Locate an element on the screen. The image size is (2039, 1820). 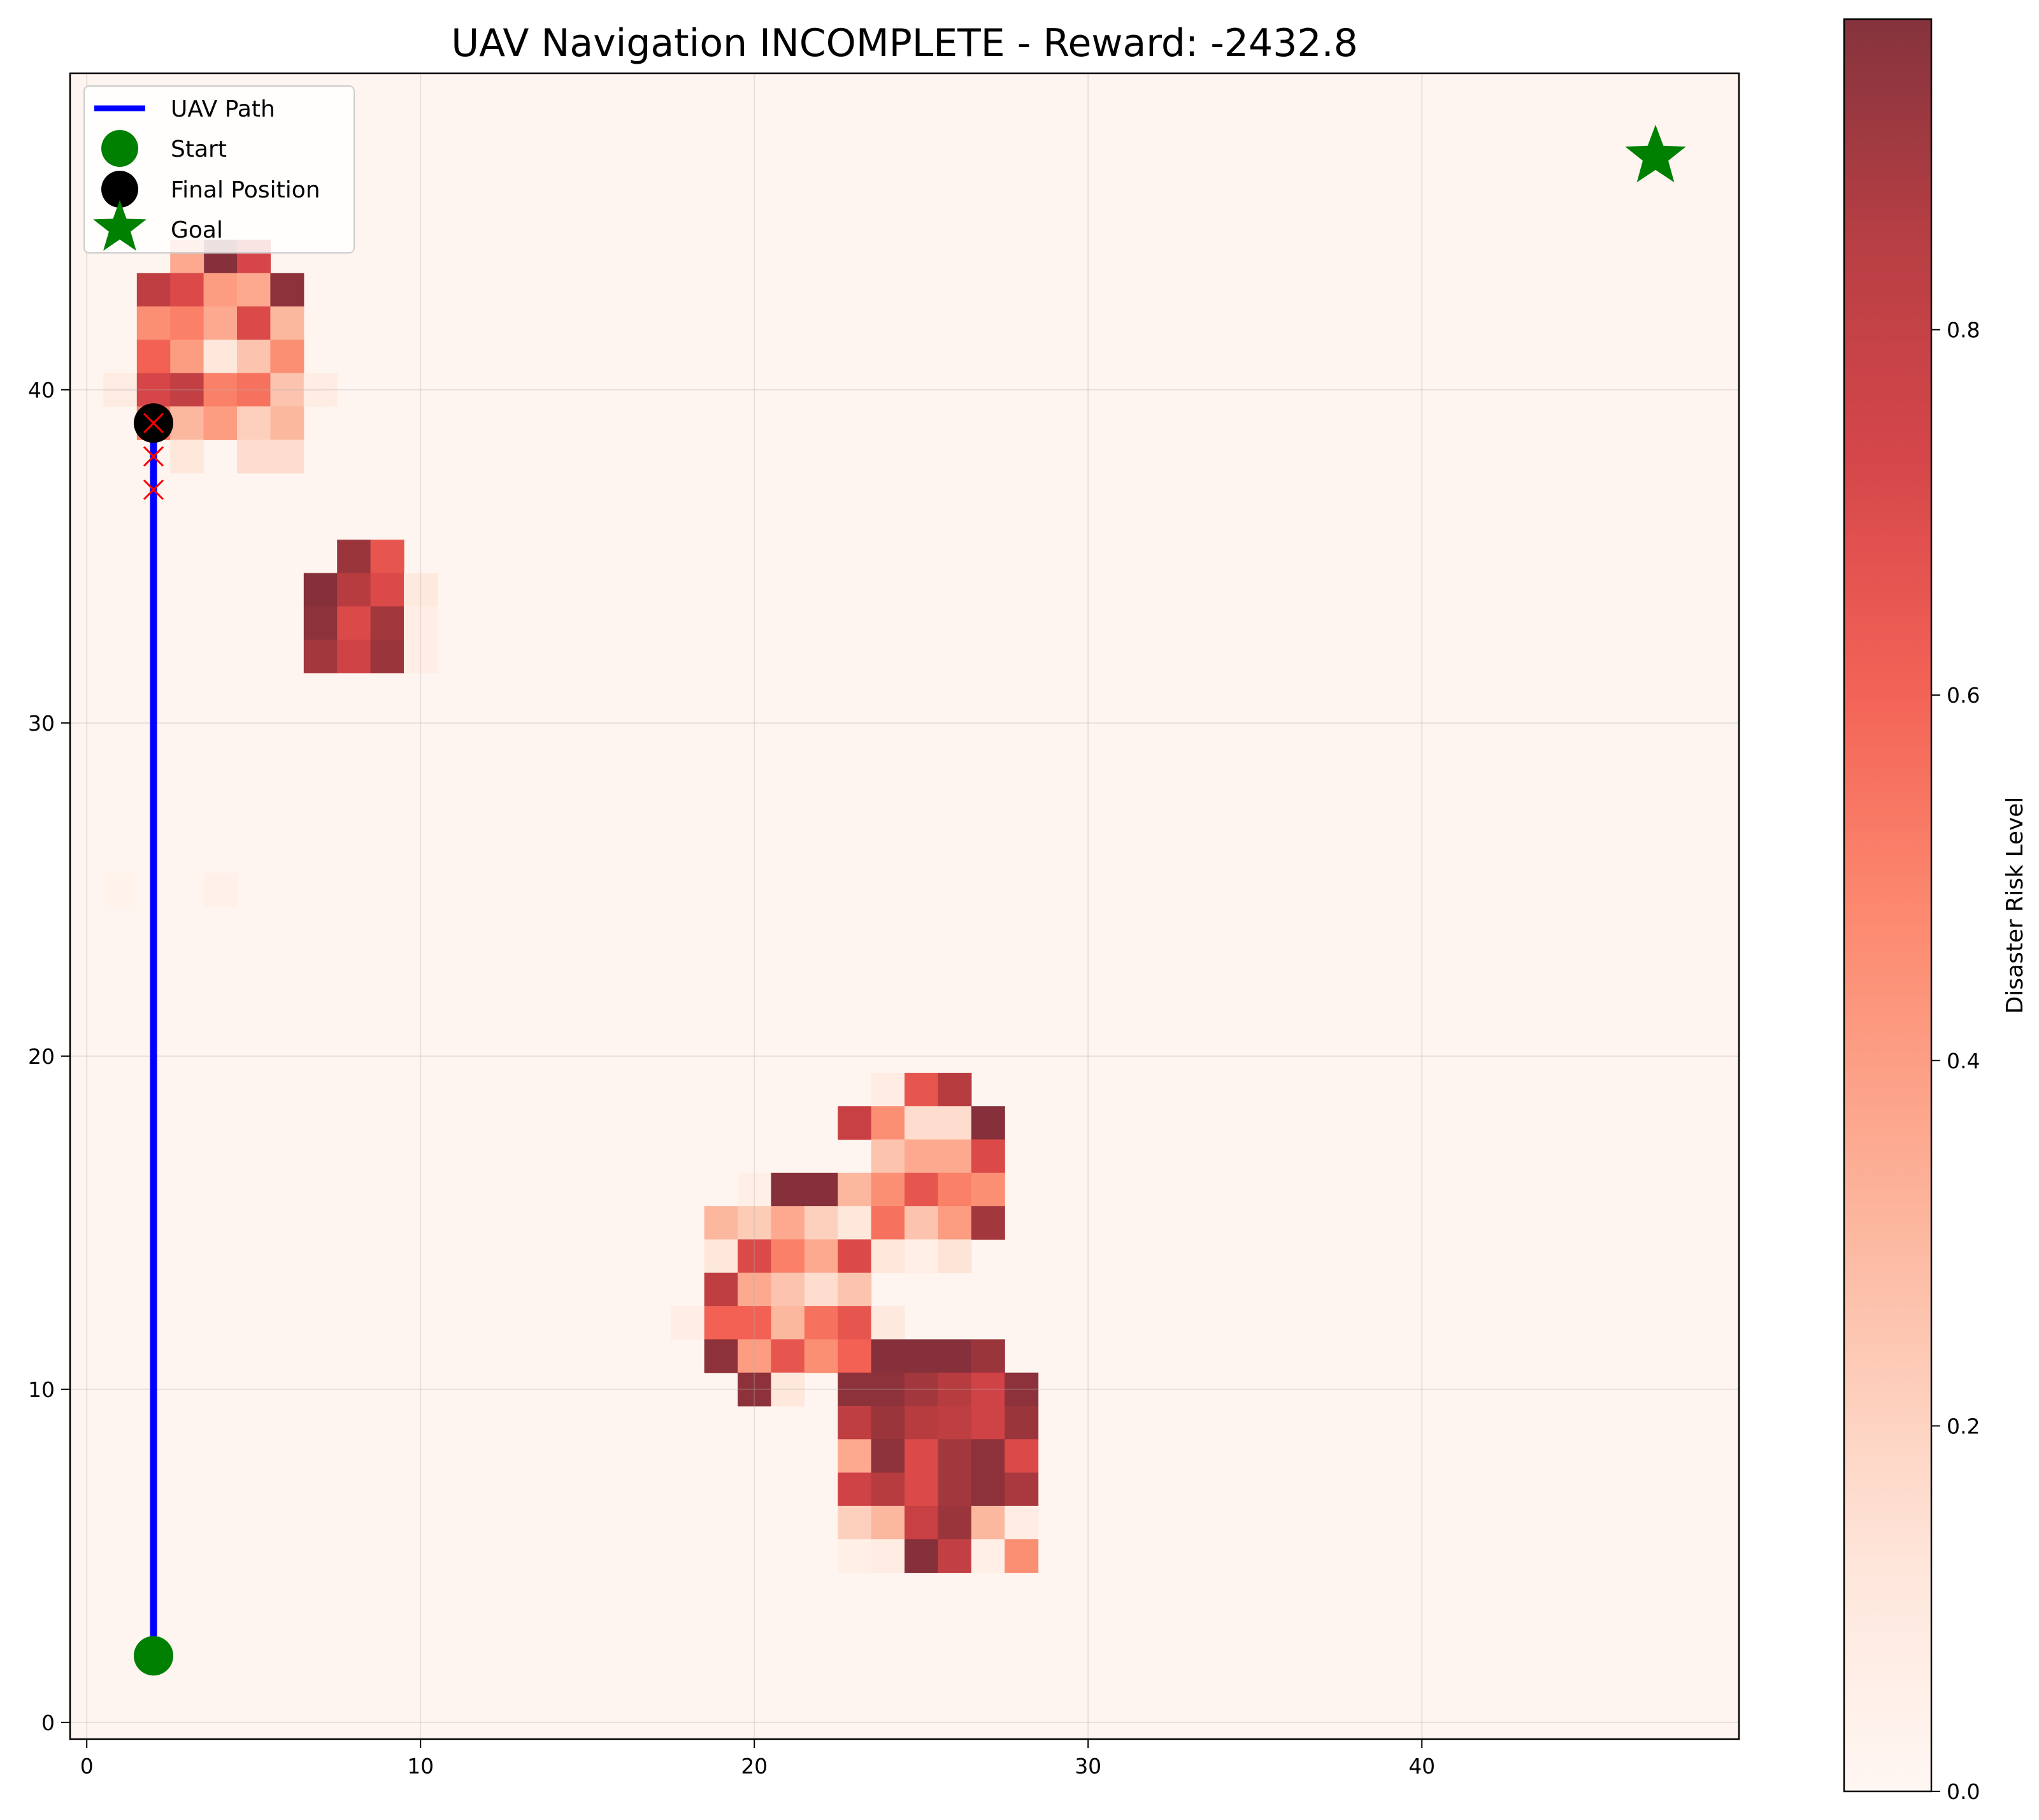
colorbar-frame is located at coordinates (1888, 905).